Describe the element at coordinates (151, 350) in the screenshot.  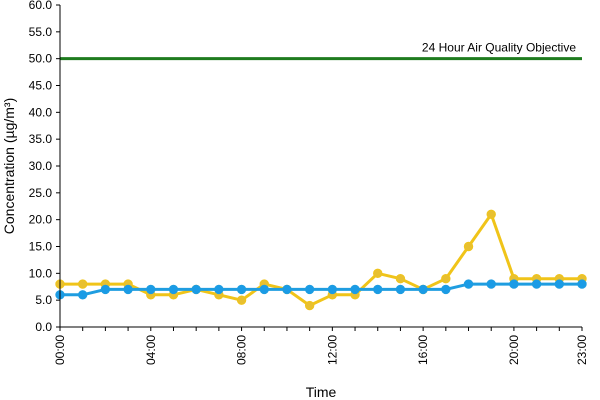
I see `x-tick-label: 04:00` at that location.